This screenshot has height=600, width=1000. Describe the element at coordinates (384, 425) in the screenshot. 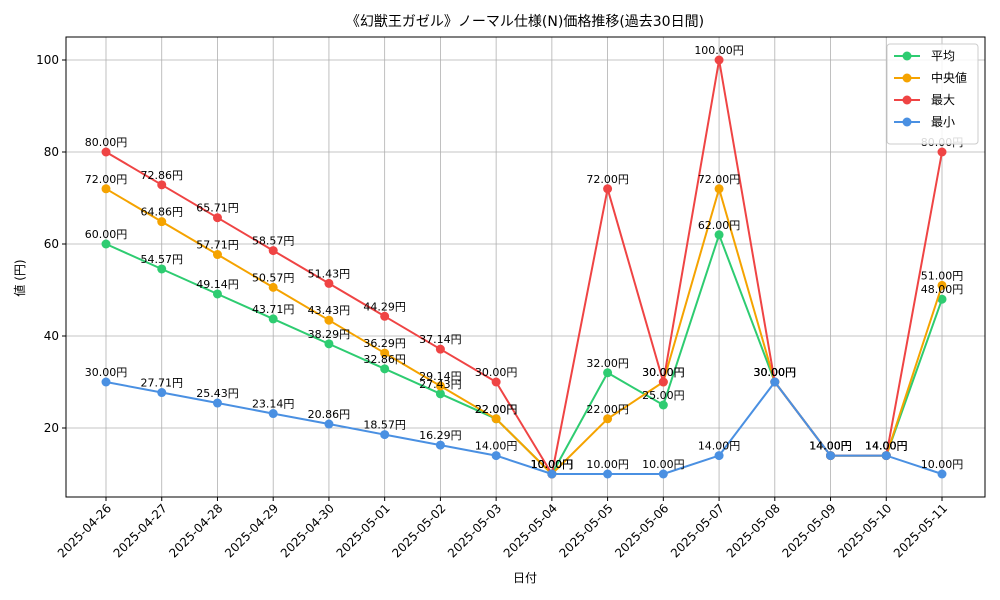

I see `data-label: 18.57円` at that location.